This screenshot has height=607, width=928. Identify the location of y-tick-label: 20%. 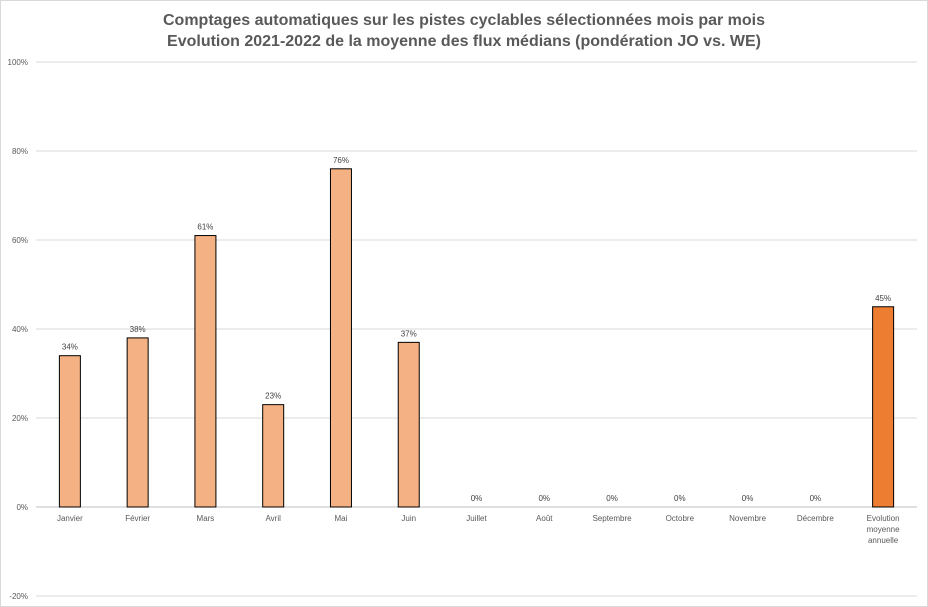
(20, 418).